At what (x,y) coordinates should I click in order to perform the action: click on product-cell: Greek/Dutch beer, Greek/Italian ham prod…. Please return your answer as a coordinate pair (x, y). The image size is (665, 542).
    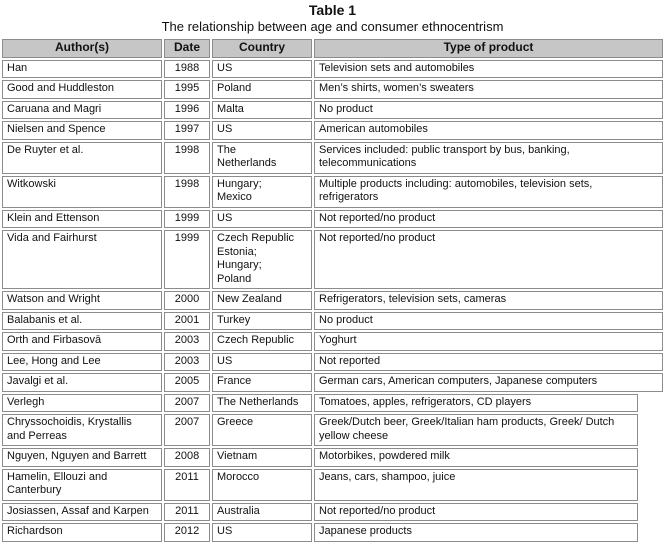
    Looking at the image, I should click on (476, 430).